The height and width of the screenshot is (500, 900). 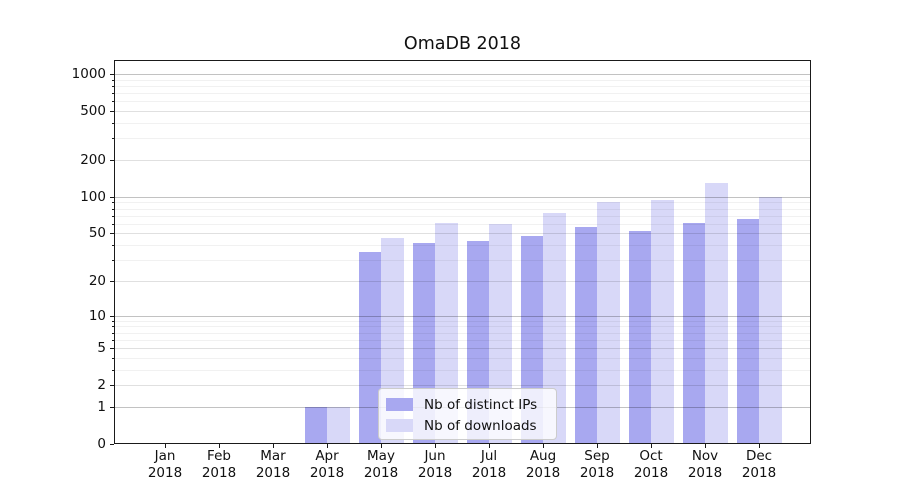 What do you see at coordinates (101, 385) in the screenshot?
I see `y-axis-tick-label: 2` at bounding box center [101, 385].